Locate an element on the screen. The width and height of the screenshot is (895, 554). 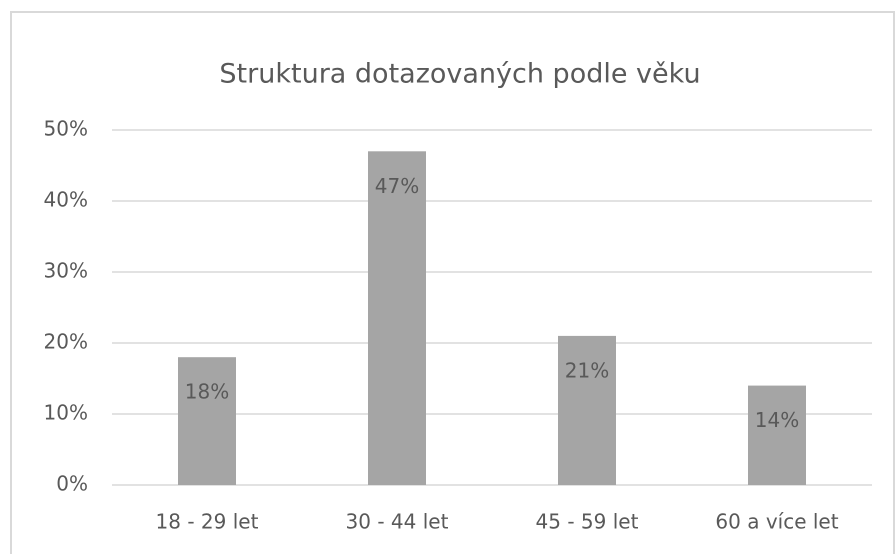
y-tick-label: 0% is located at coordinates (72, 484).